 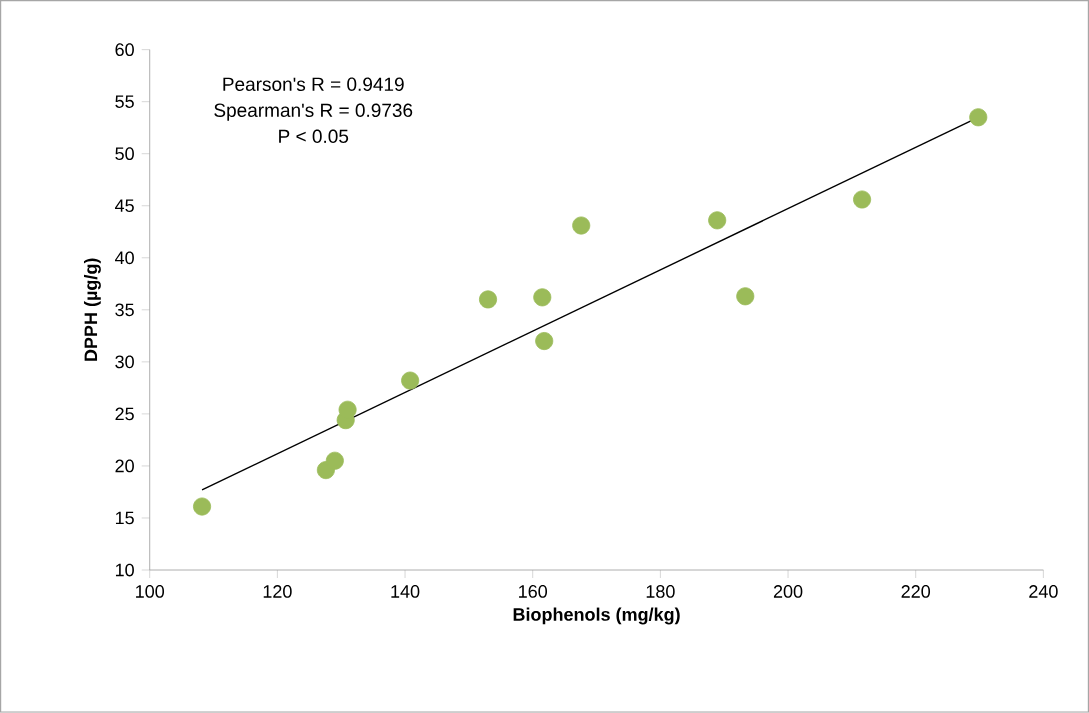 I want to click on y-tick-label: 25, so click(x=124, y=414).